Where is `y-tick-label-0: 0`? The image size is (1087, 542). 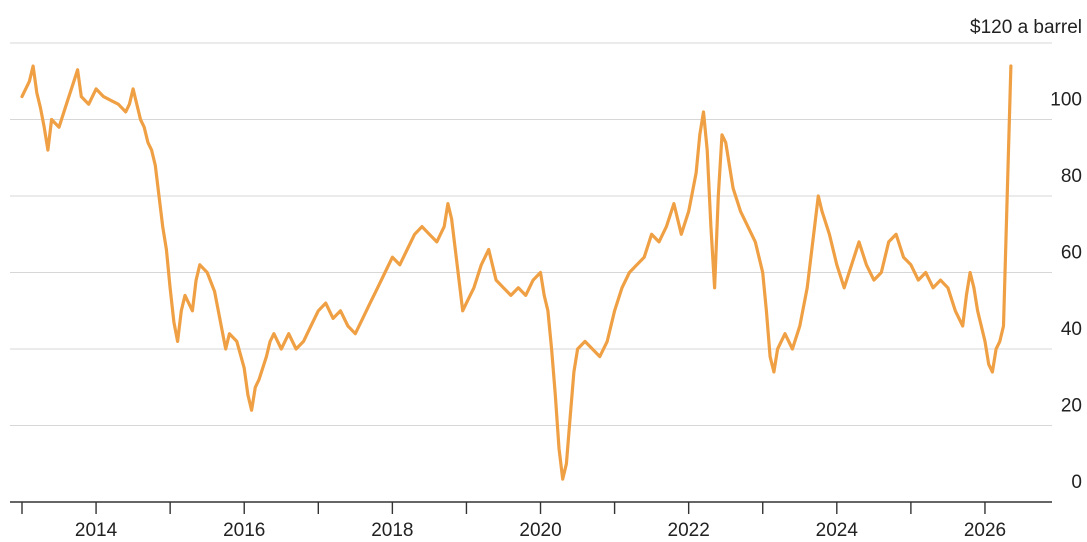 y-tick-label-0: 0 is located at coordinates (1076, 482).